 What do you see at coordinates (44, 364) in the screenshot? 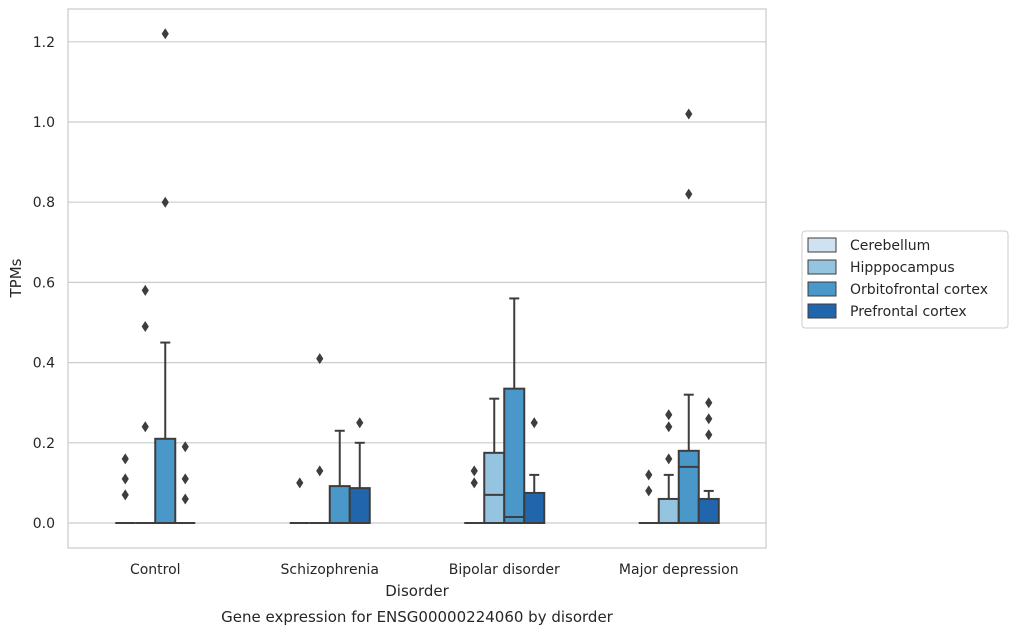
I see `y-tick-label: 0.4` at bounding box center [44, 364].